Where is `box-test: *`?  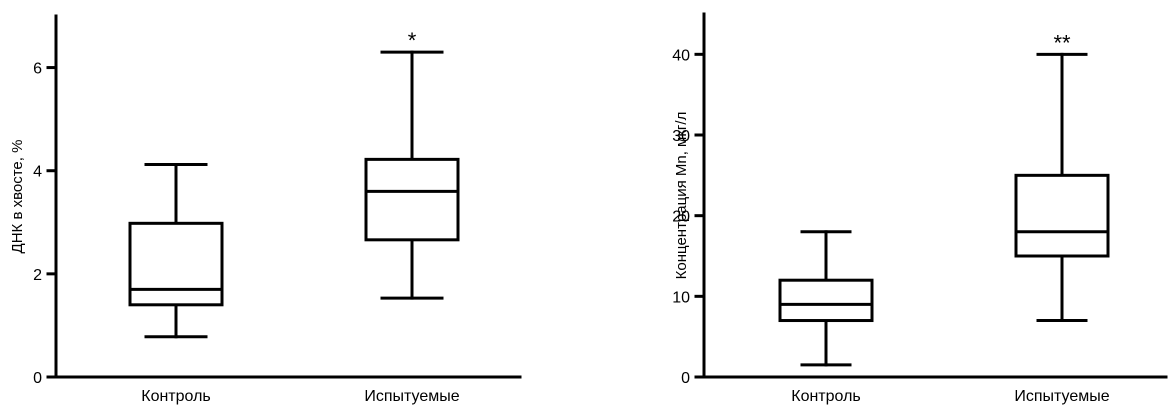 box-test: * is located at coordinates (412, 164).